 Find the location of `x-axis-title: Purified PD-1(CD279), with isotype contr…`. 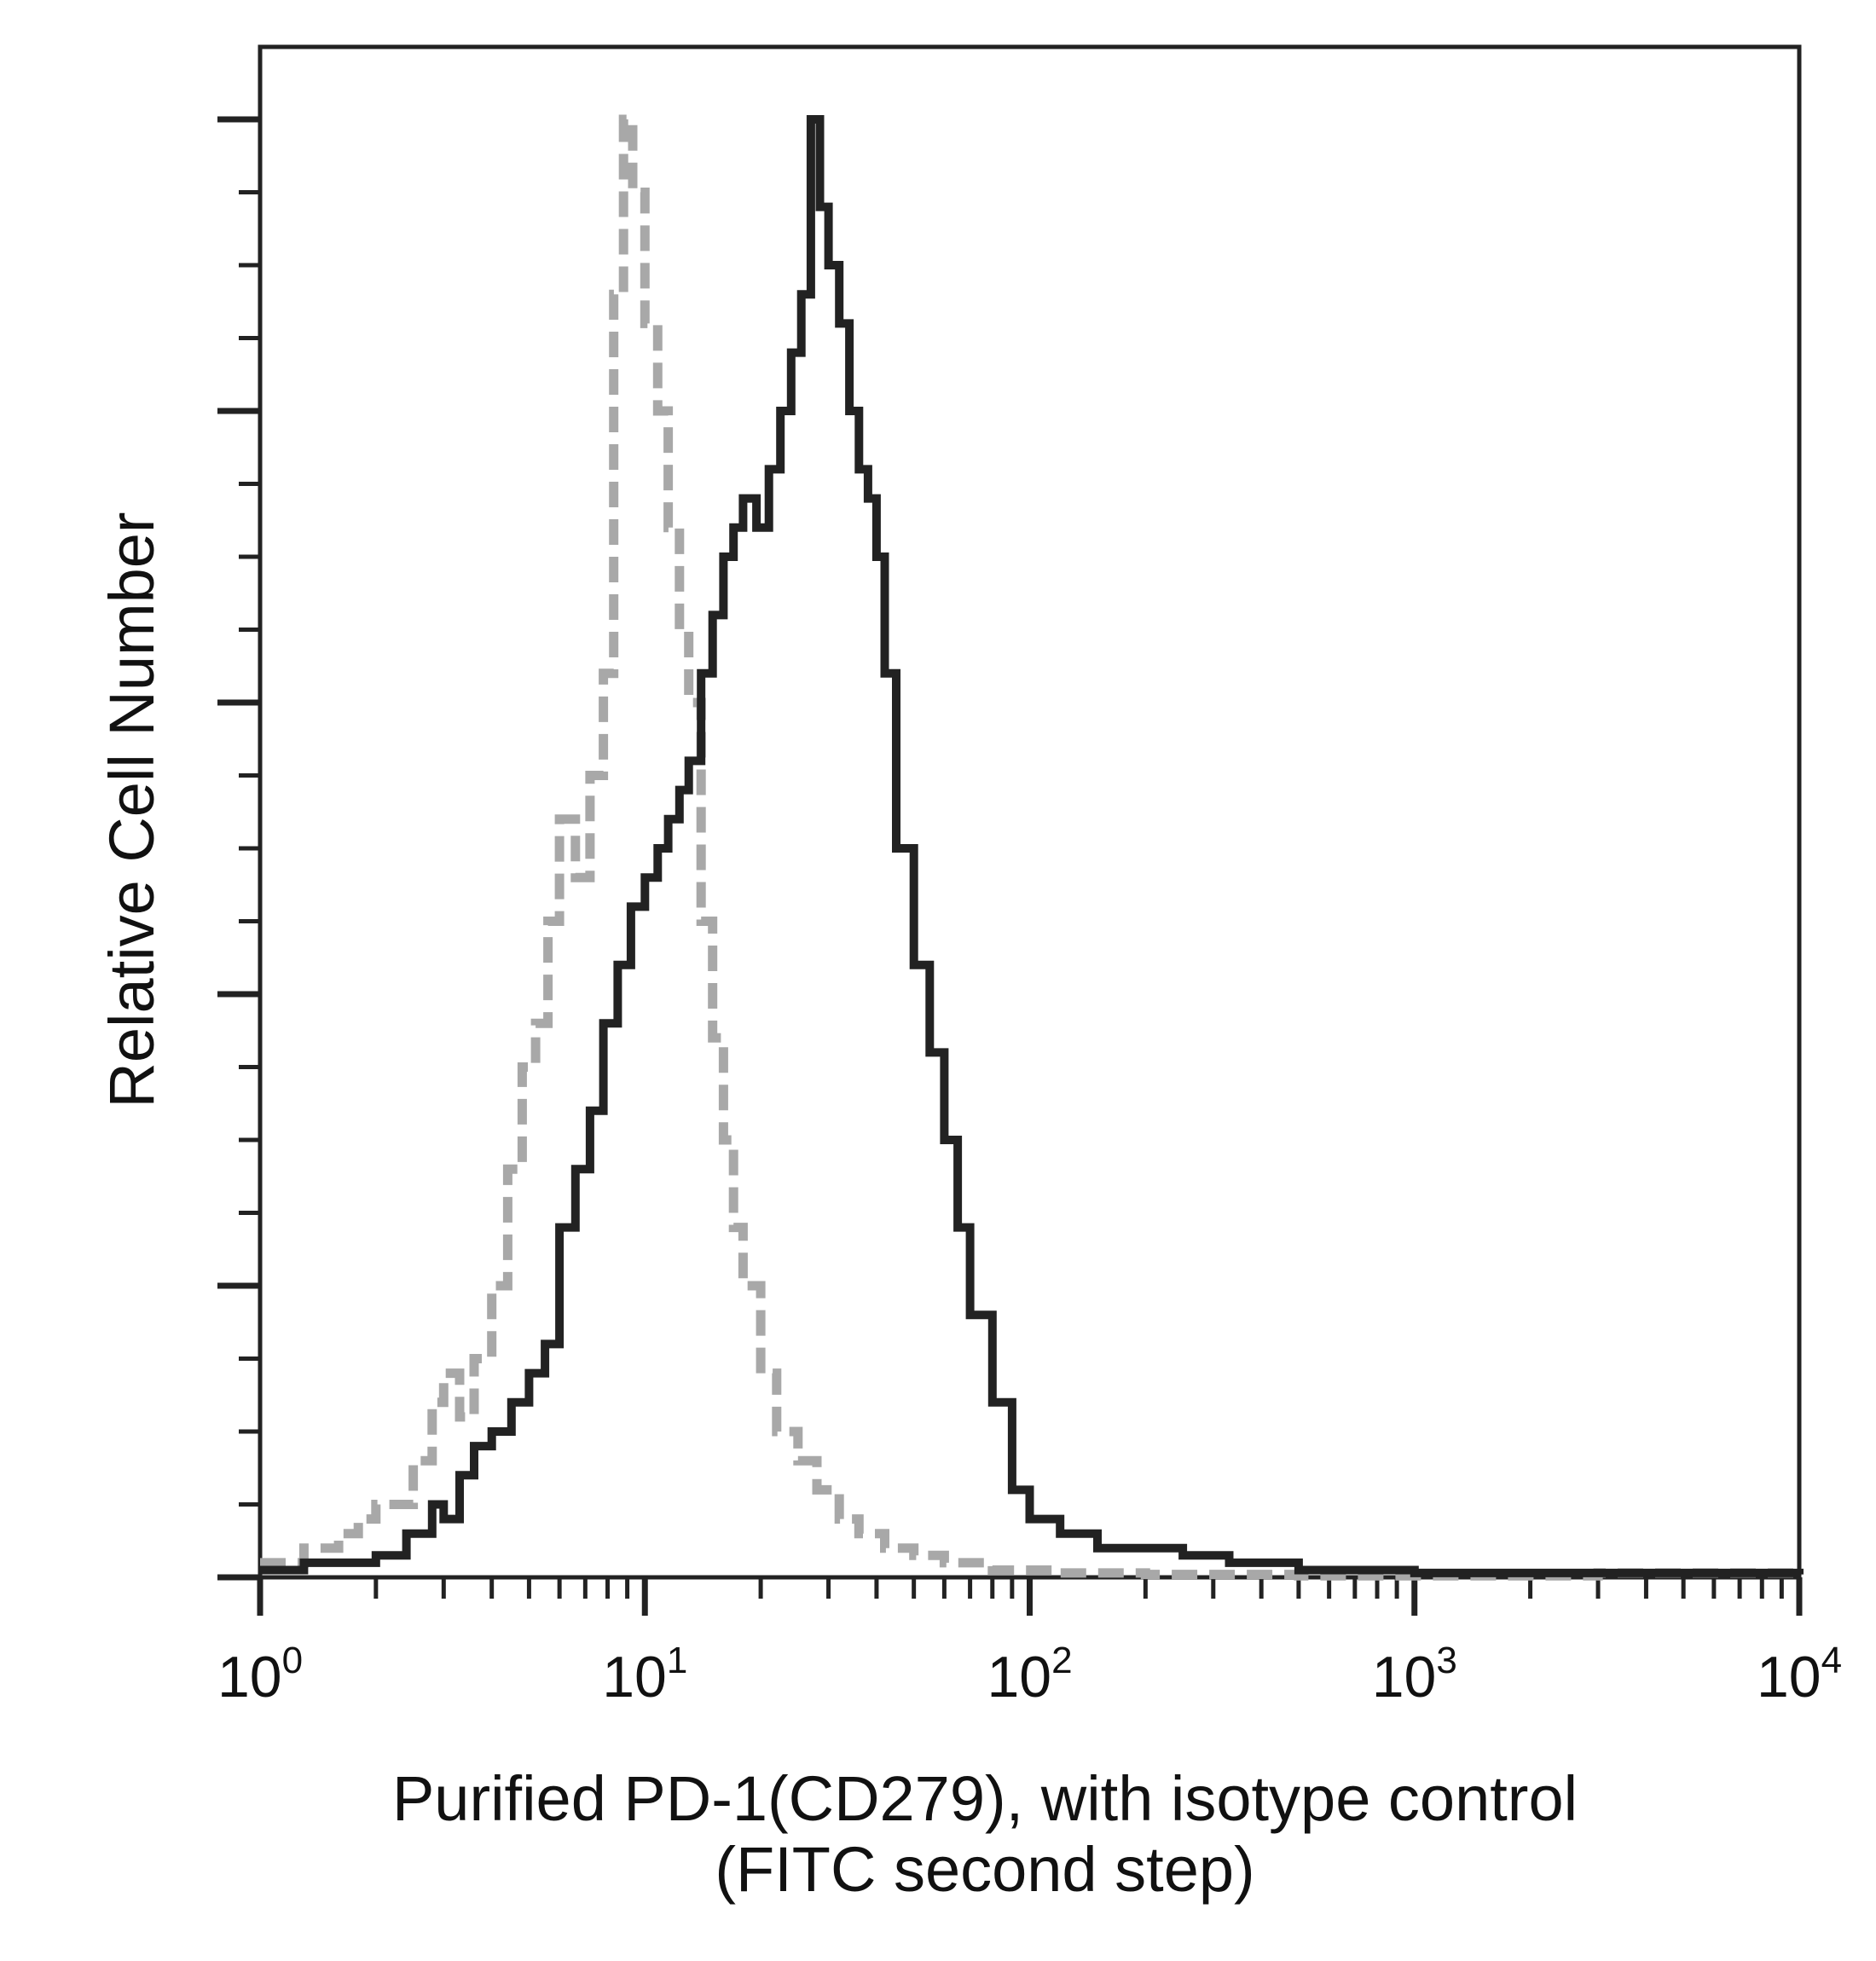

x-axis-title: Purified PD-1(CD279), with isotype contr… is located at coordinates (985, 1798).